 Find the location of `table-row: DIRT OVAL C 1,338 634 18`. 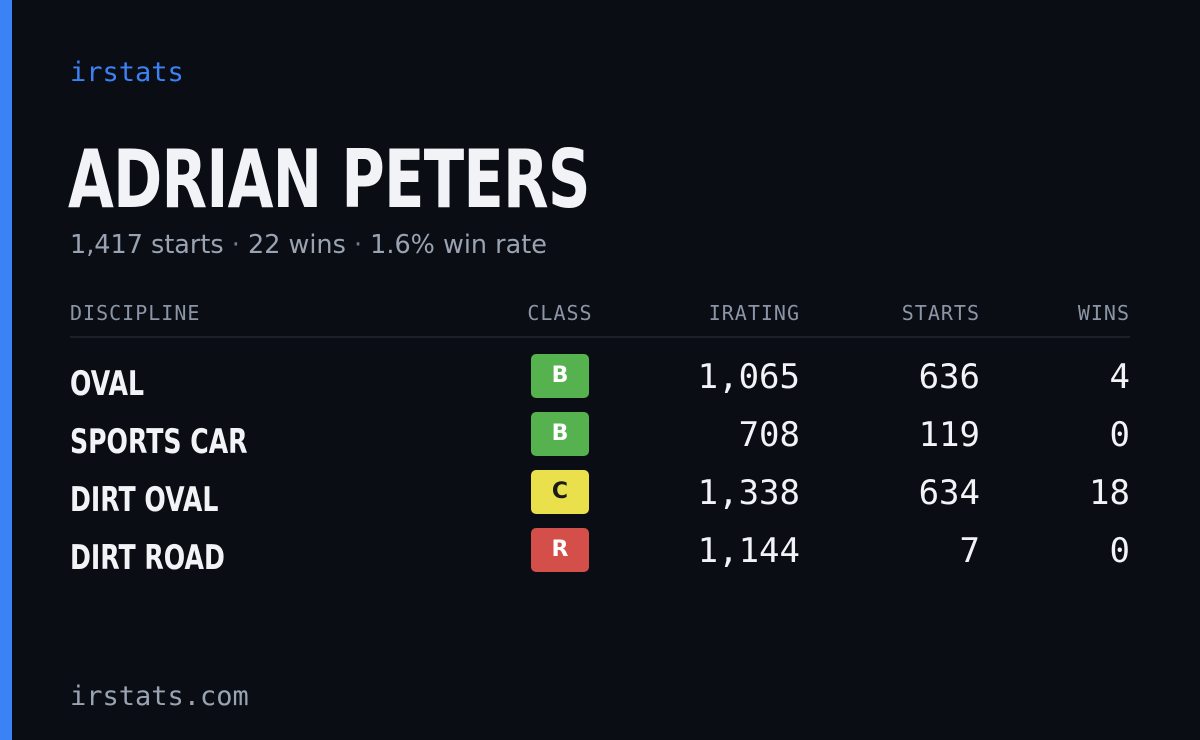

table-row: DIRT OVAL C 1,338 634 18 is located at coordinates (600, 499).